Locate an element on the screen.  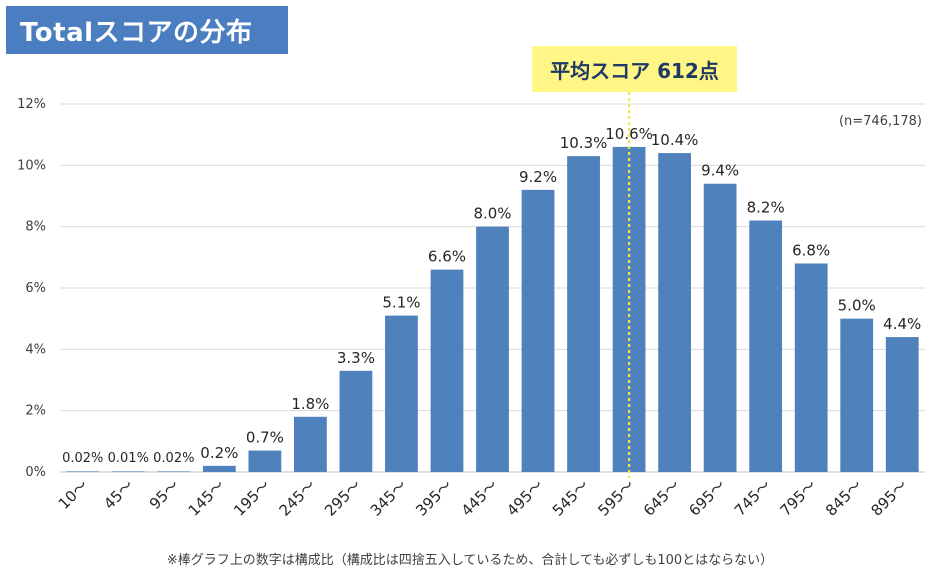
data-label: 1.8% is located at coordinates (310, 404).